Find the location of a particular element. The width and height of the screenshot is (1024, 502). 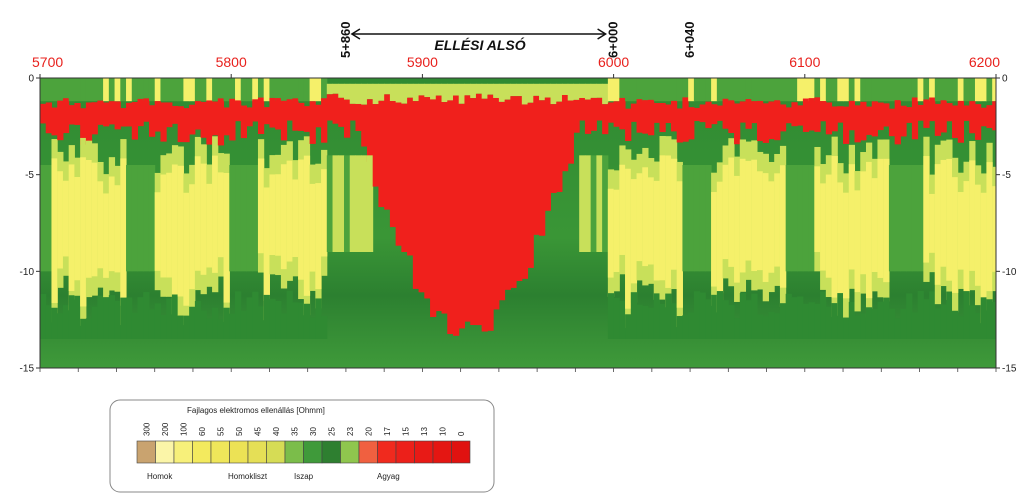

station-label-0: 5+860 is located at coordinates (345, 39).